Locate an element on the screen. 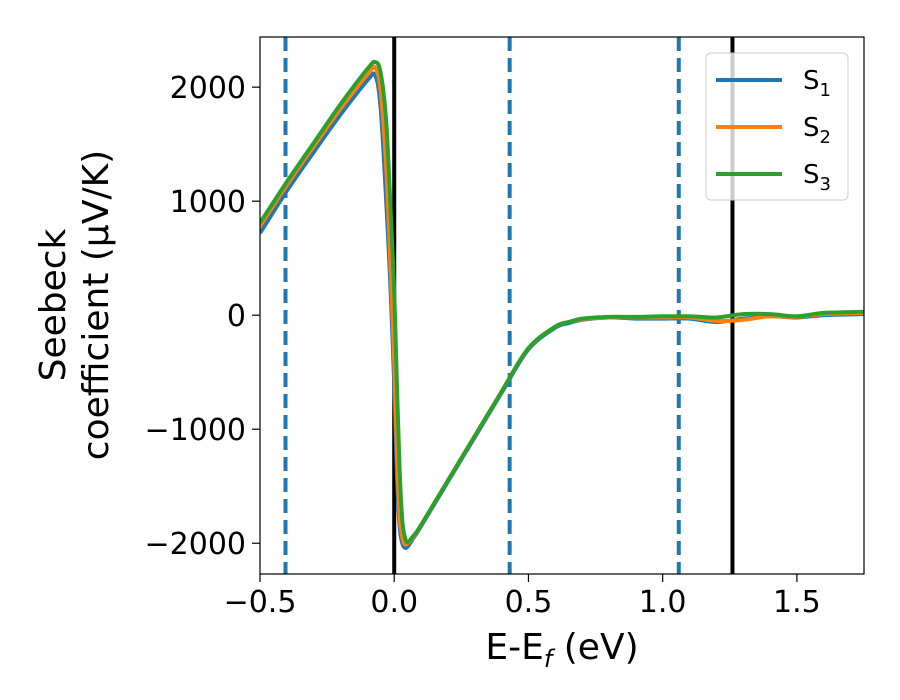 The width and height of the screenshot is (900, 700). y-tick-label: 1000 is located at coordinates (208, 202).